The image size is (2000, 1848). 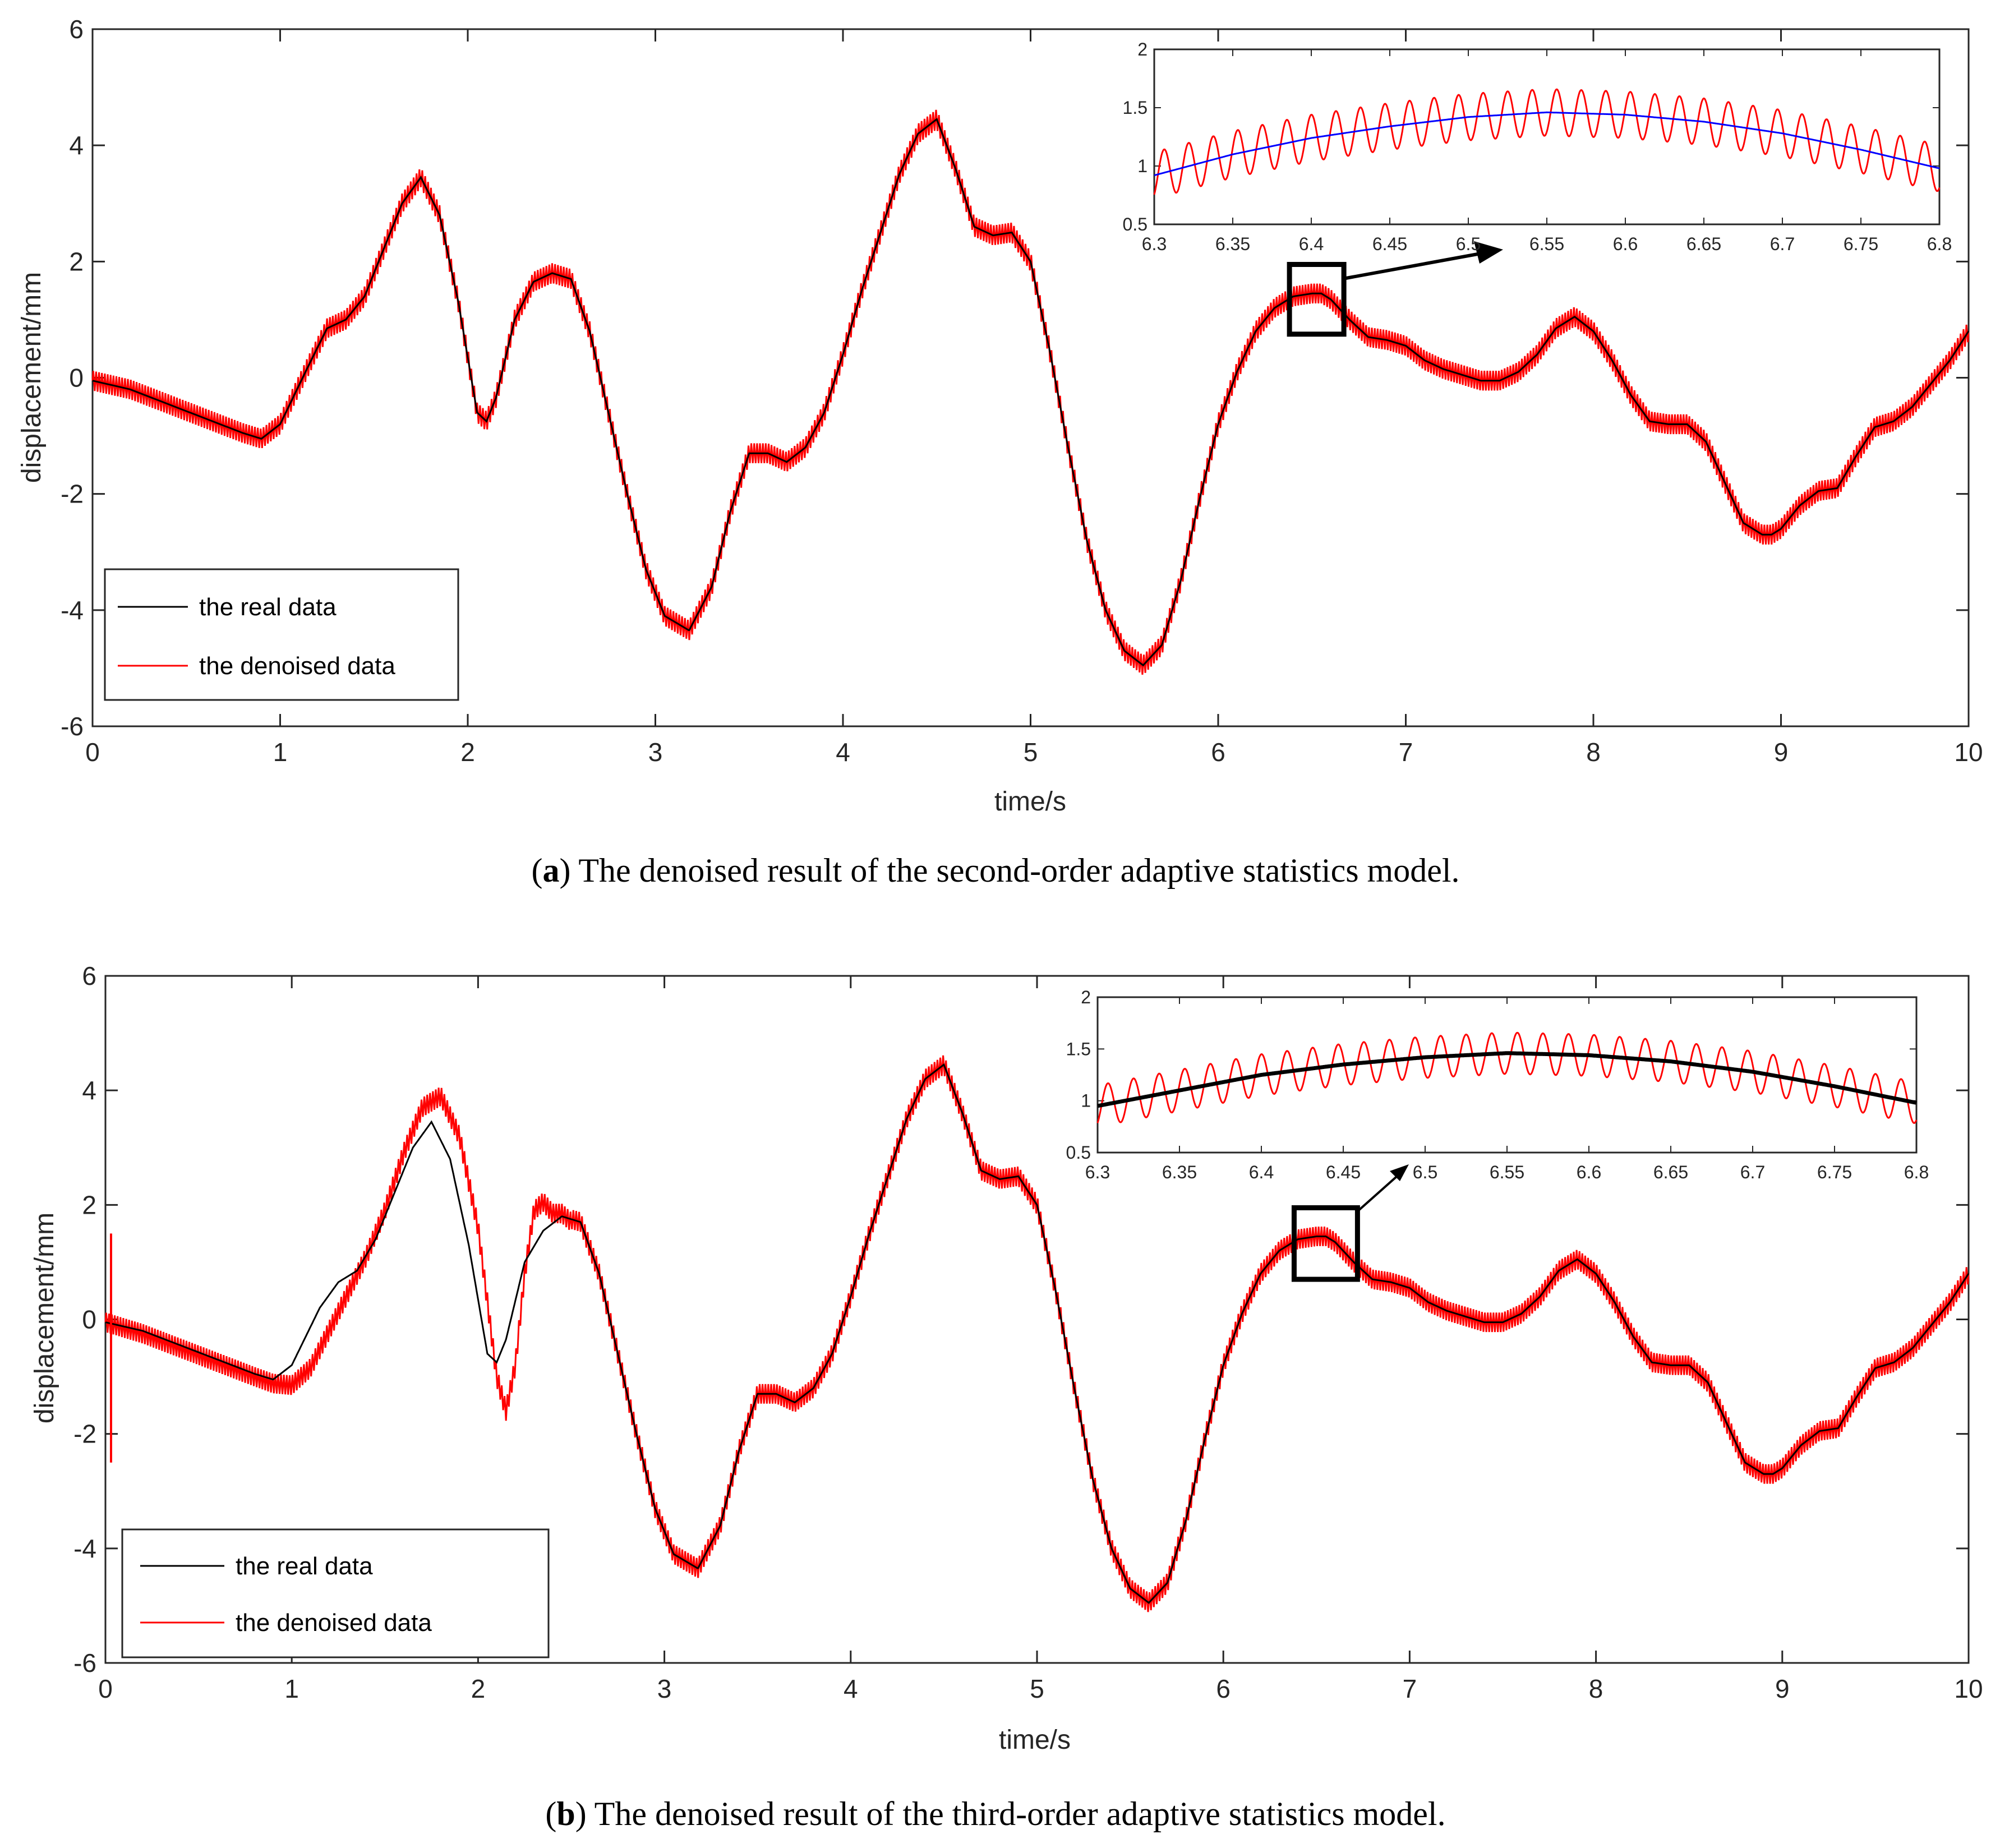 What do you see at coordinates (89, 975) in the screenshot?
I see `y-tick-label-b-6: 6` at bounding box center [89, 975].